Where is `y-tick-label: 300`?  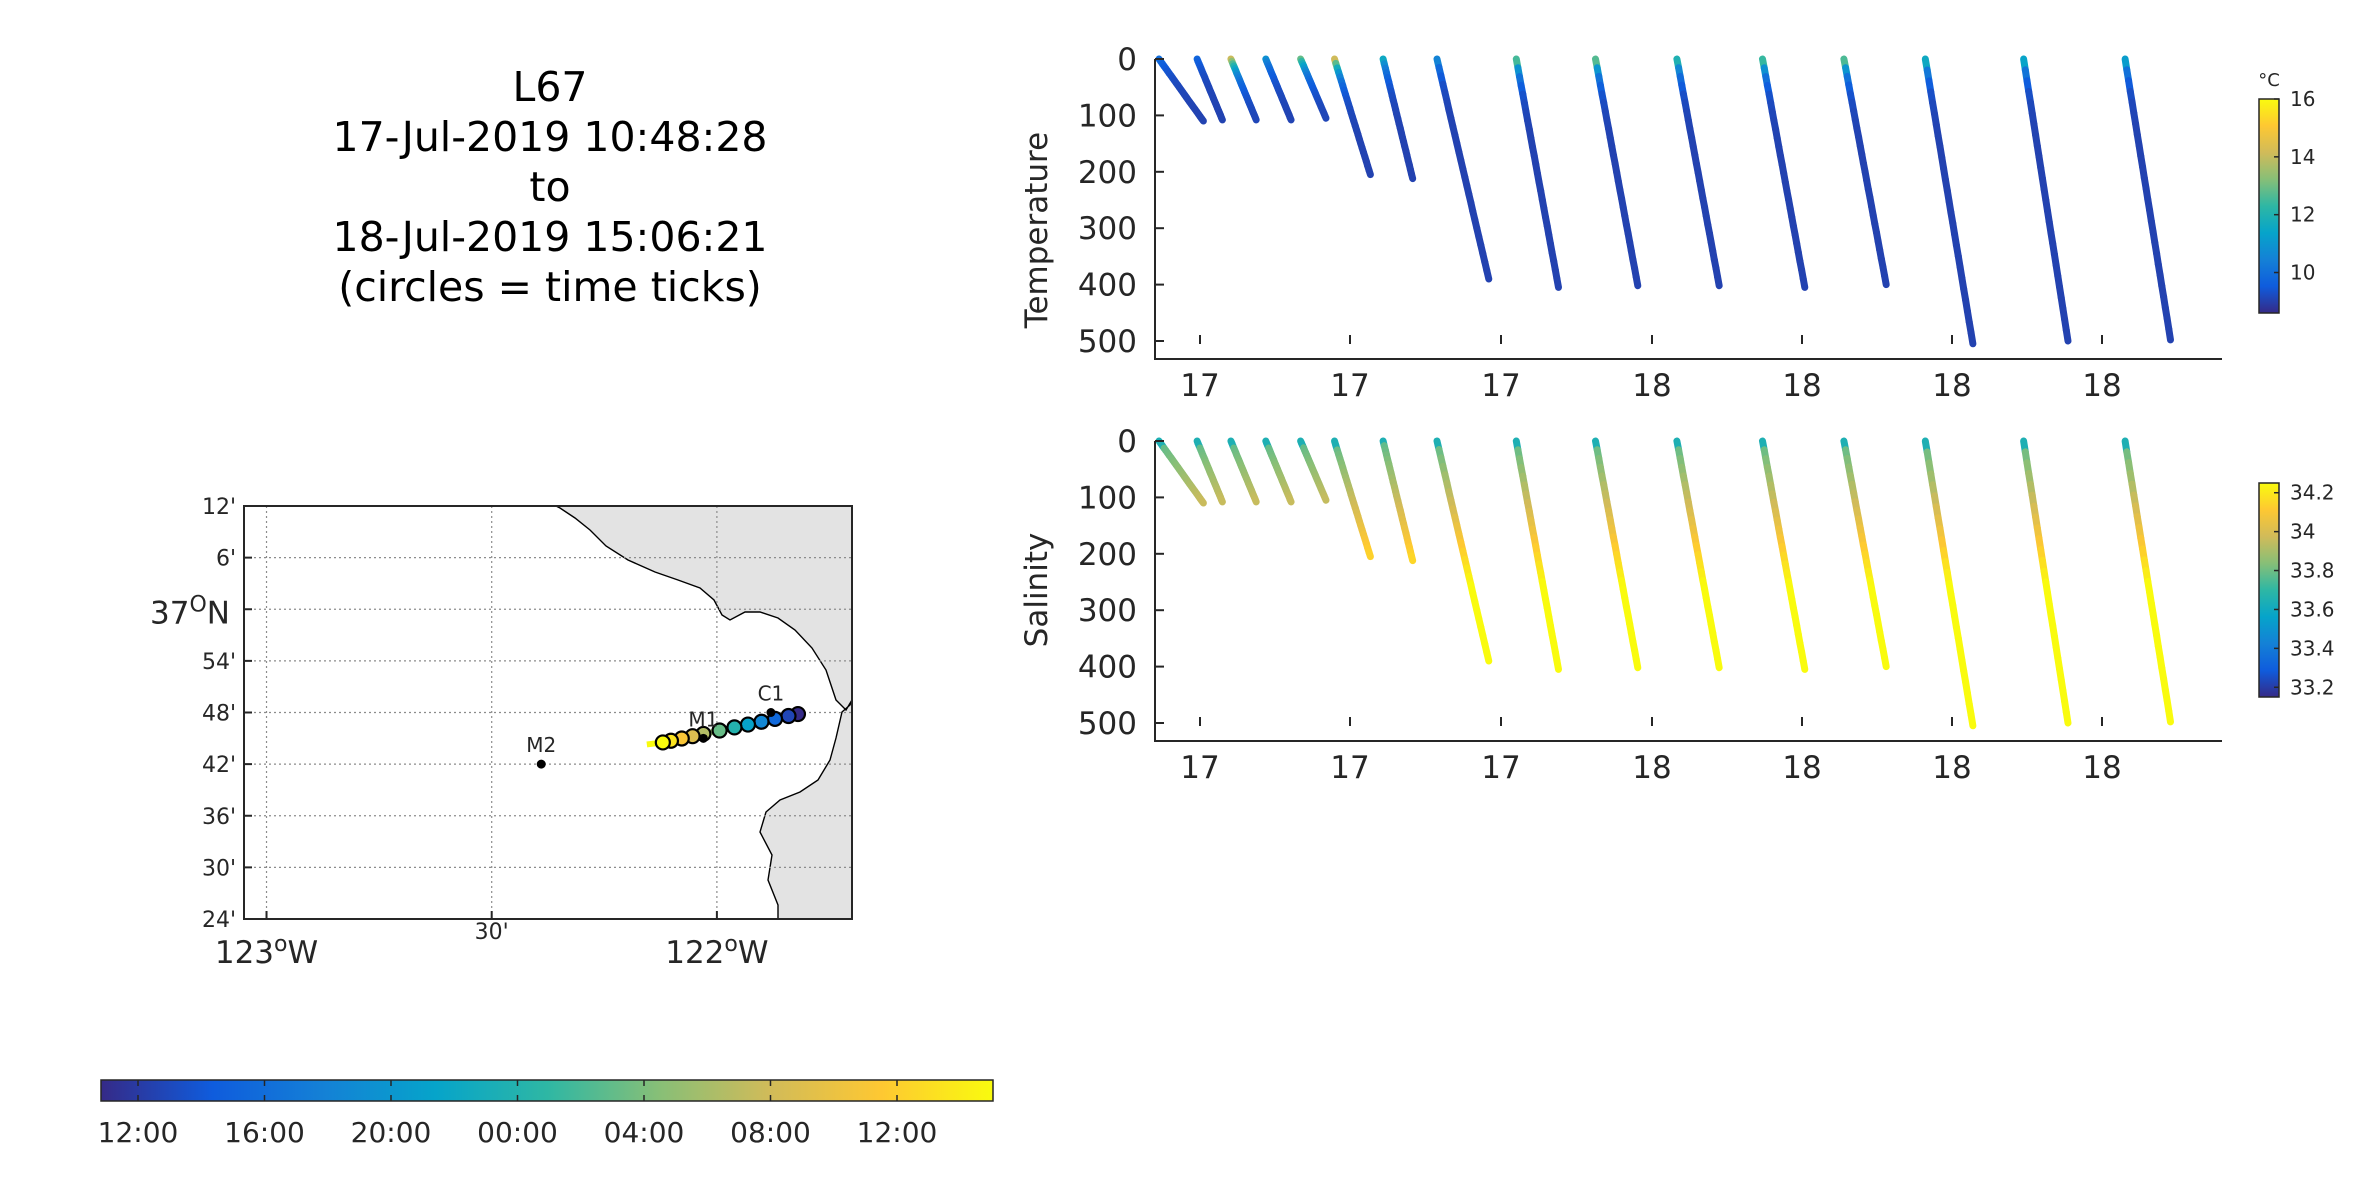 y-tick-label: 300 is located at coordinates (1107, 229).